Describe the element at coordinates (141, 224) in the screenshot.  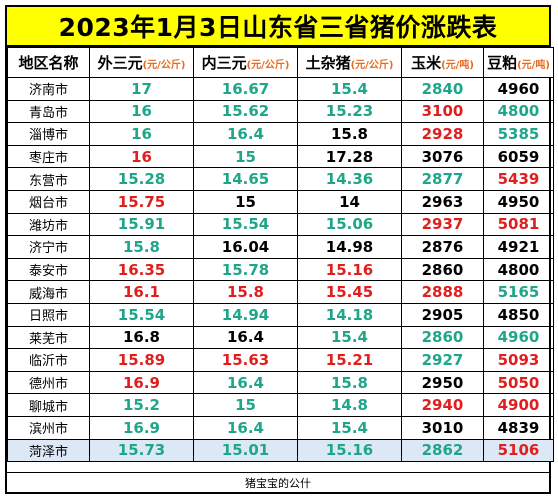
I see `price-cell: 15.91` at that location.